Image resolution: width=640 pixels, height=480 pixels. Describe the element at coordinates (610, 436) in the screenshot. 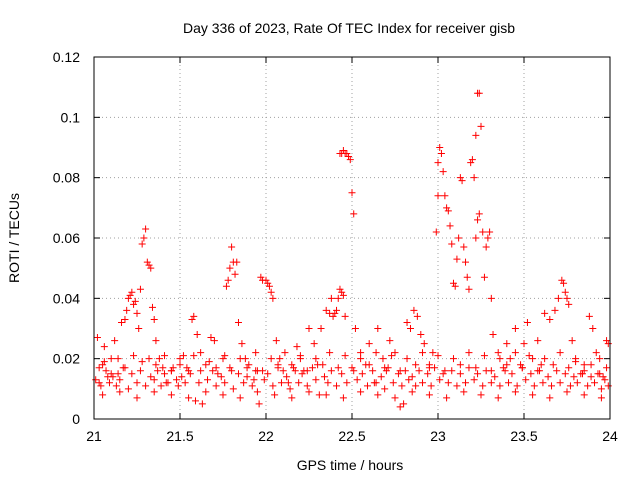

I see `x-tick-label: 24` at that location.